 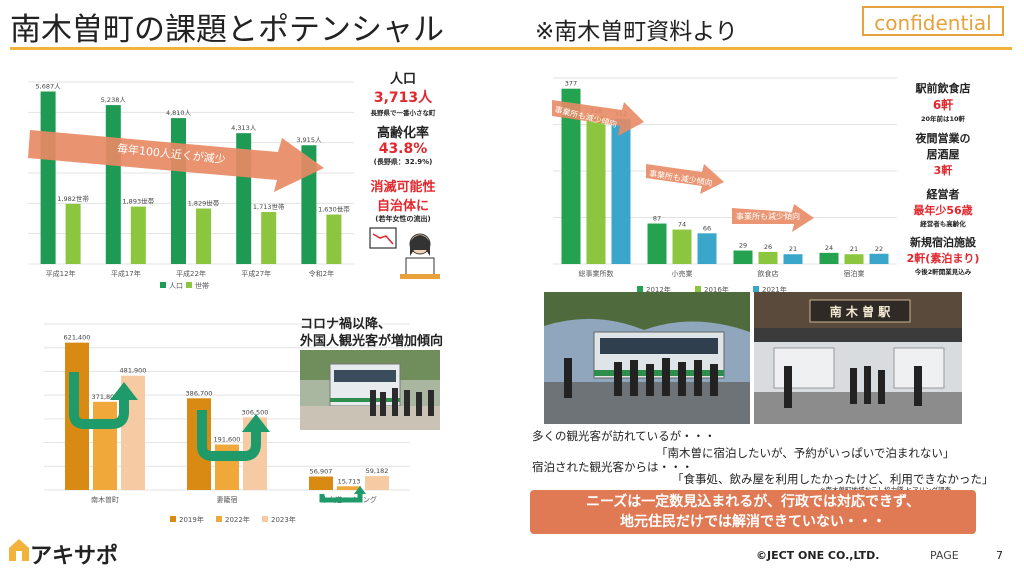 What do you see at coordinates (943, 242) in the screenshot?
I see `lodging-title: 新規宿泊施設` at bounding box center [943, 242].